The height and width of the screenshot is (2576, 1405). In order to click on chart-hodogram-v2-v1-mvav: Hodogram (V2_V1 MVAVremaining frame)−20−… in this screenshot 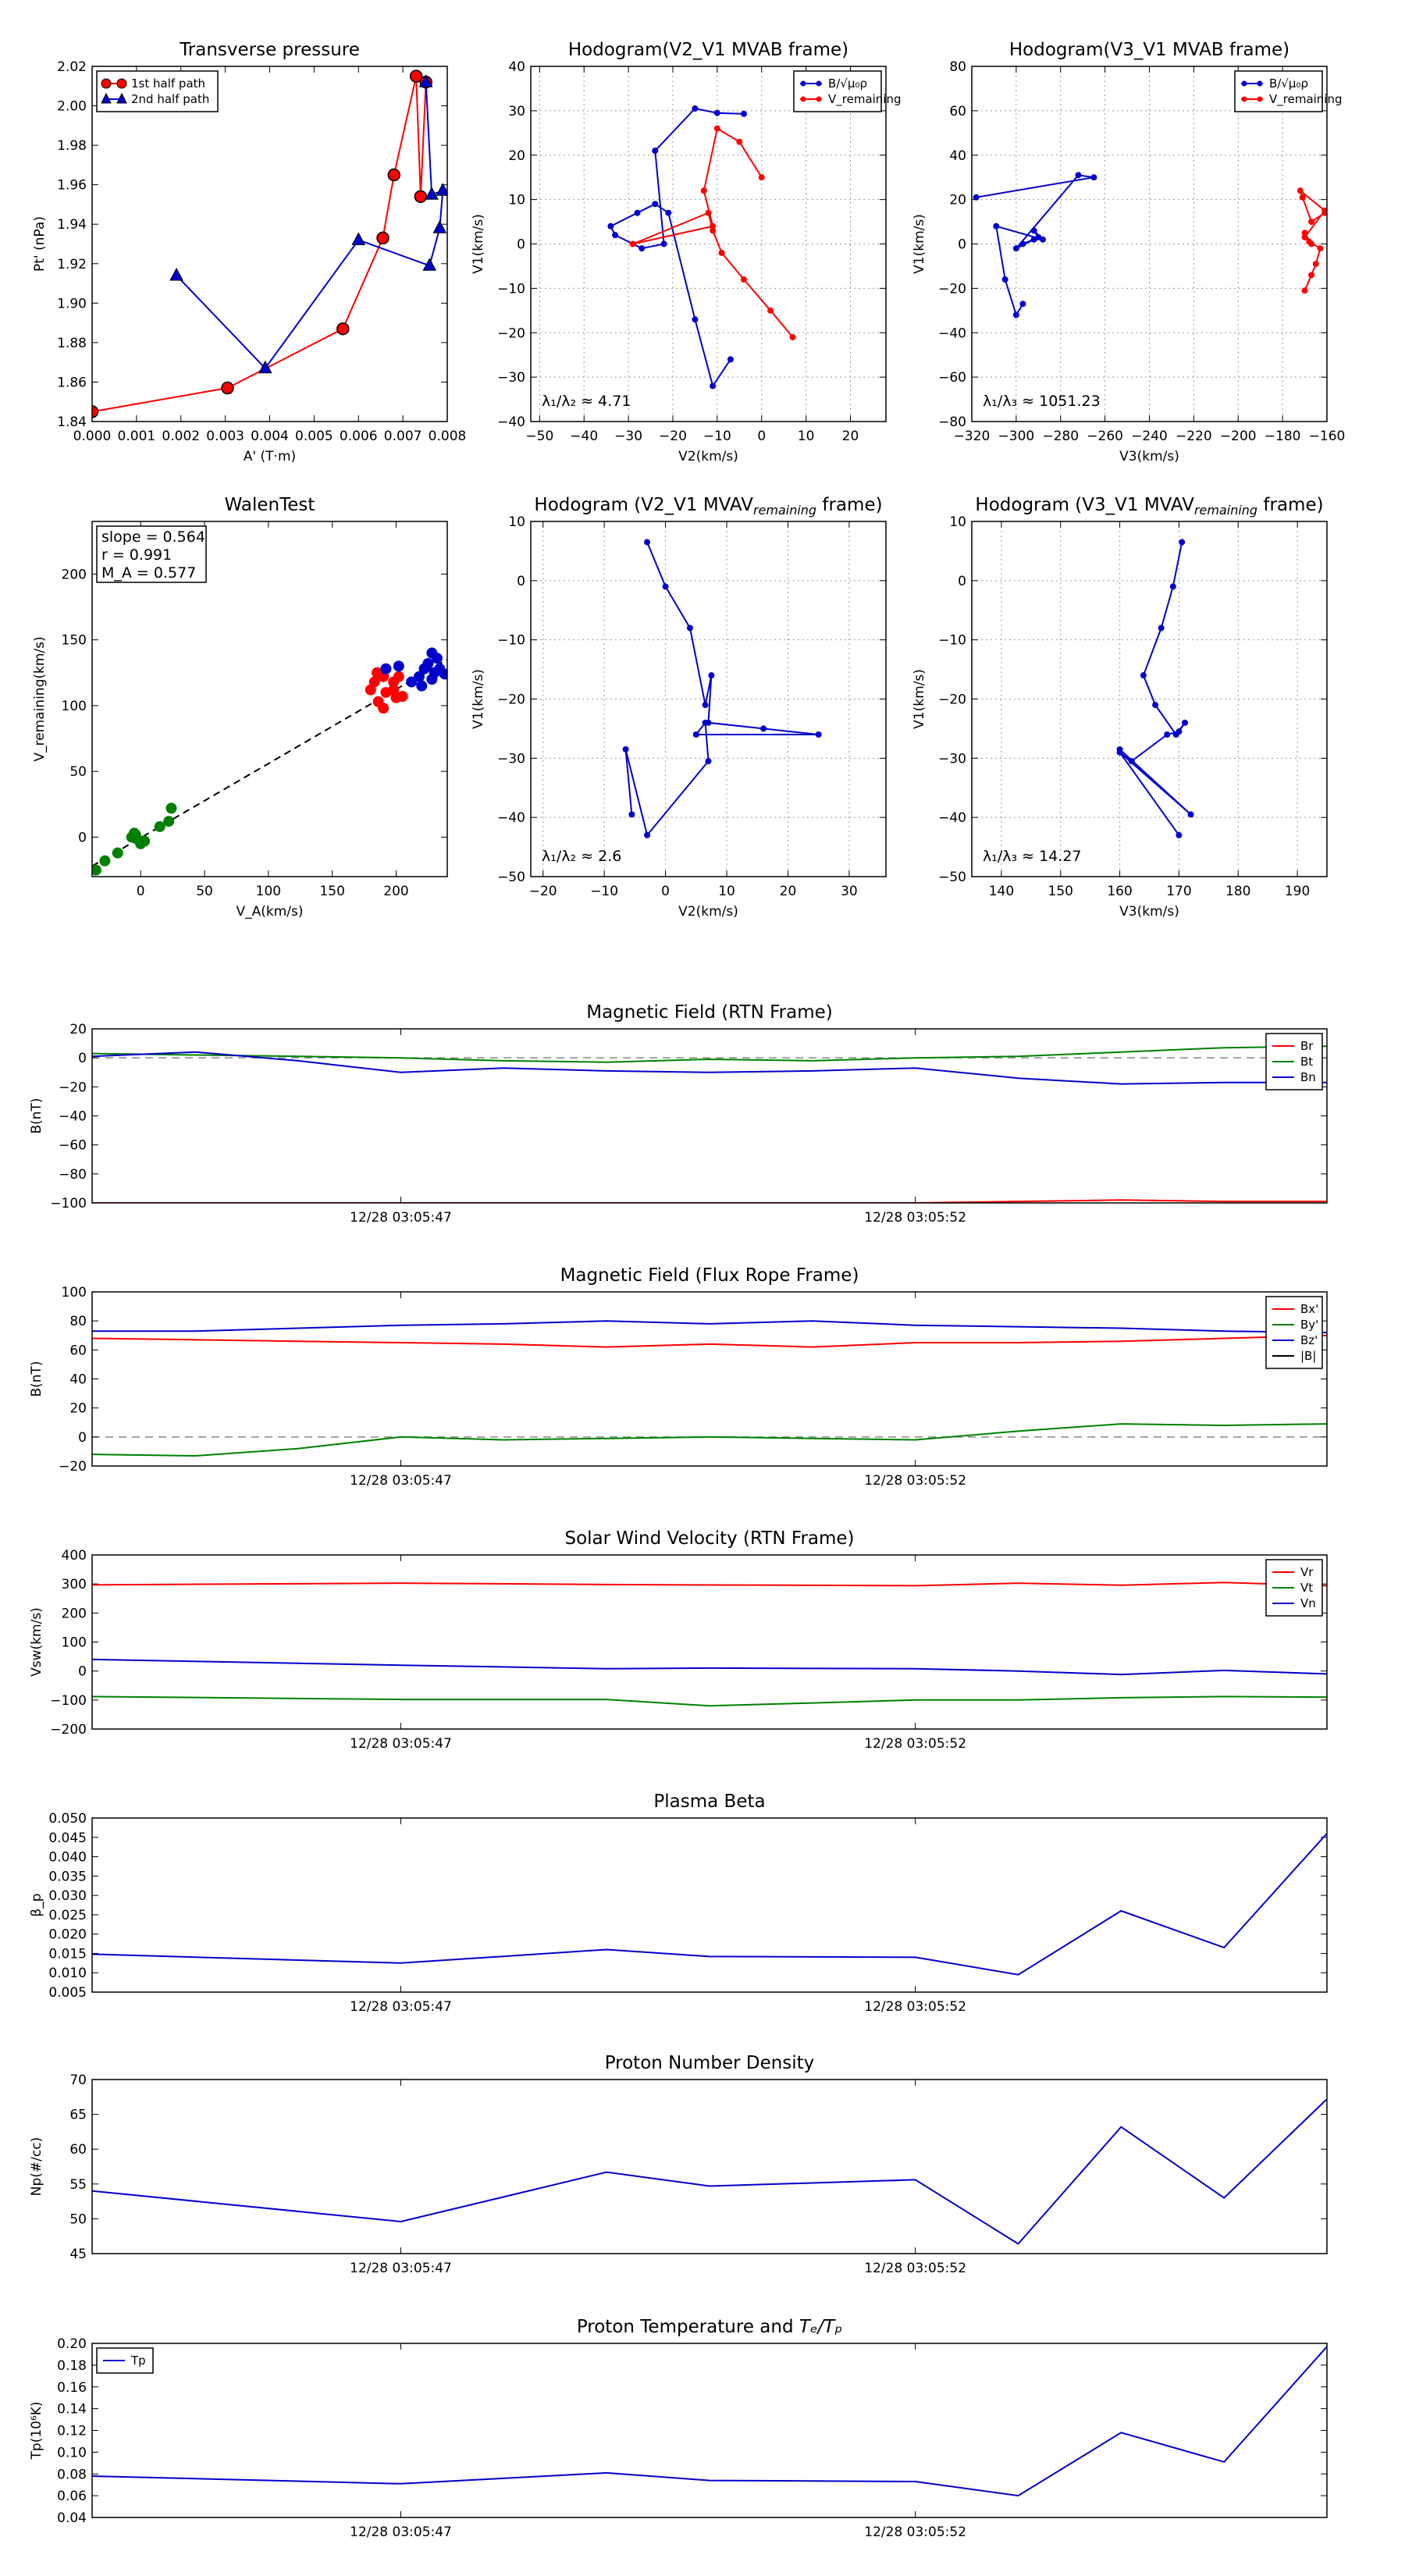, I will do `click(679, 707)`.